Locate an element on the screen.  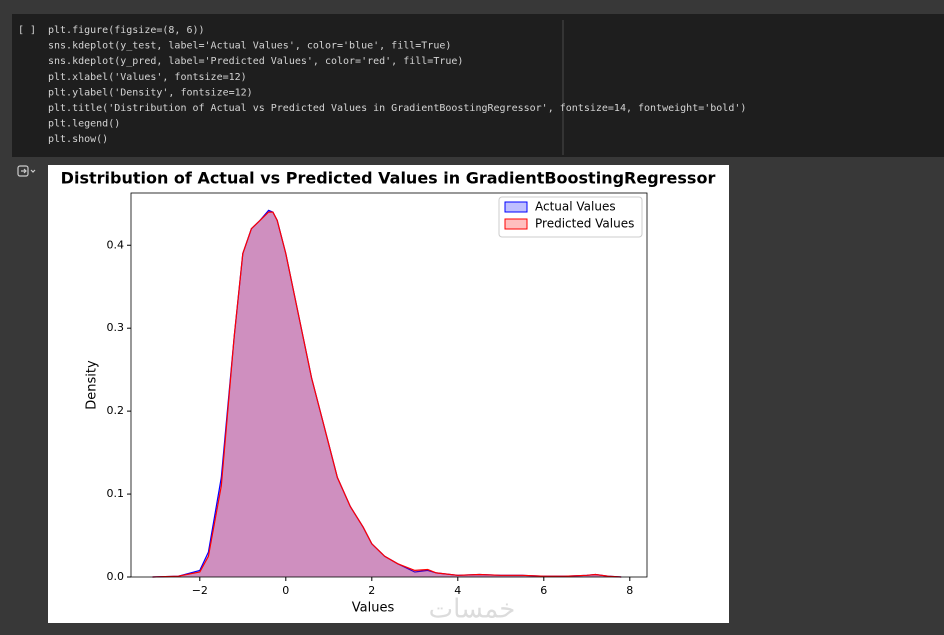
run-button: [ ] is located at coordinates (27, 30).